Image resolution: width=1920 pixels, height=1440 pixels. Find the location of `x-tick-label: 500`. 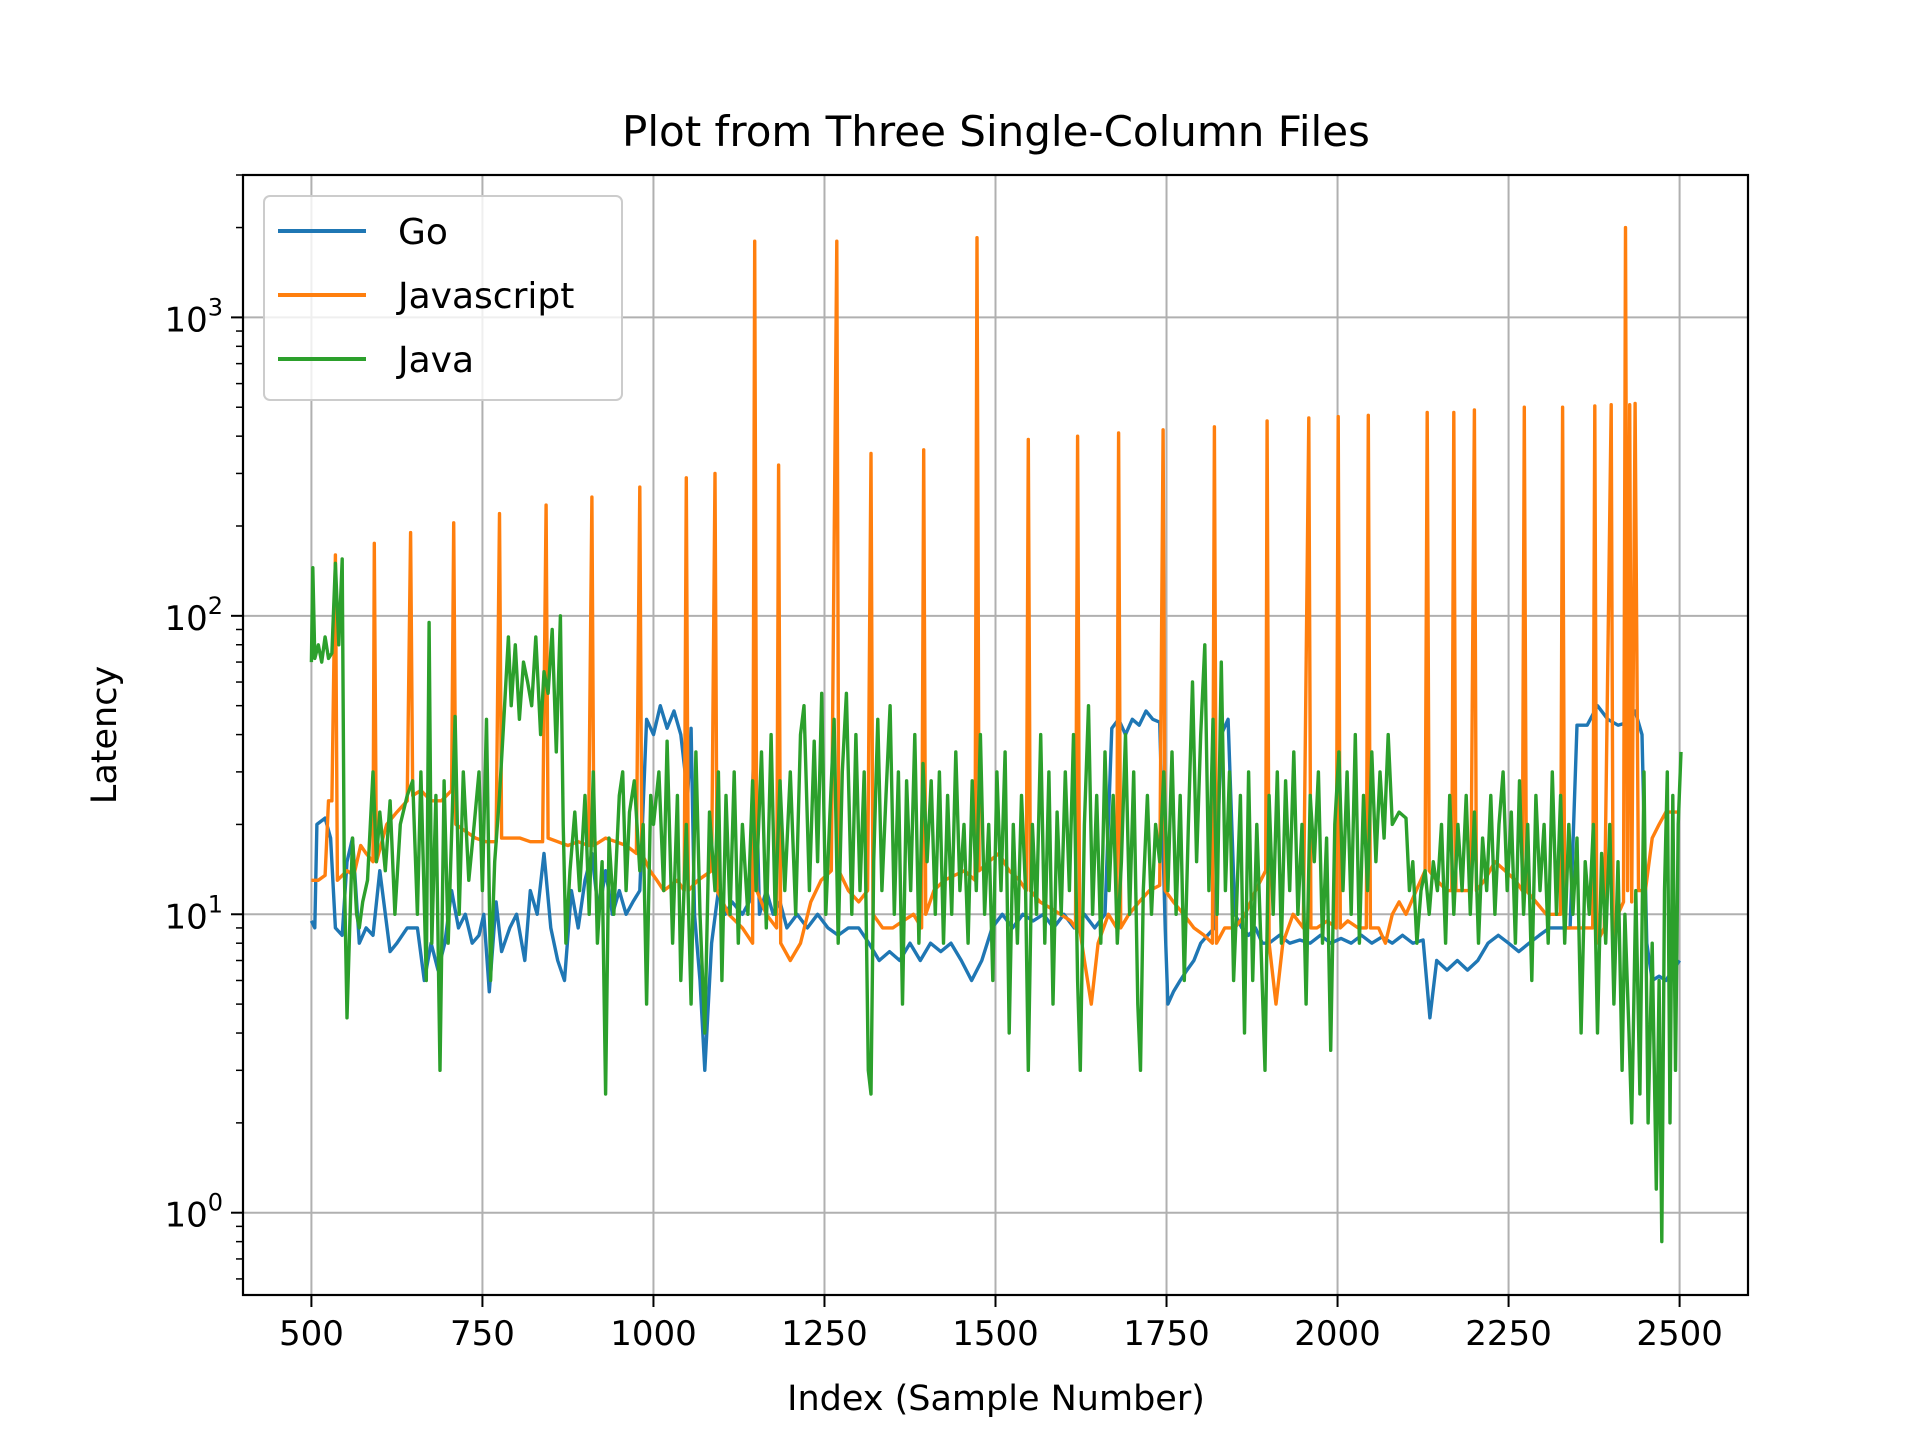

x-tick-label: 500 is located at coordinates (311, 1334).